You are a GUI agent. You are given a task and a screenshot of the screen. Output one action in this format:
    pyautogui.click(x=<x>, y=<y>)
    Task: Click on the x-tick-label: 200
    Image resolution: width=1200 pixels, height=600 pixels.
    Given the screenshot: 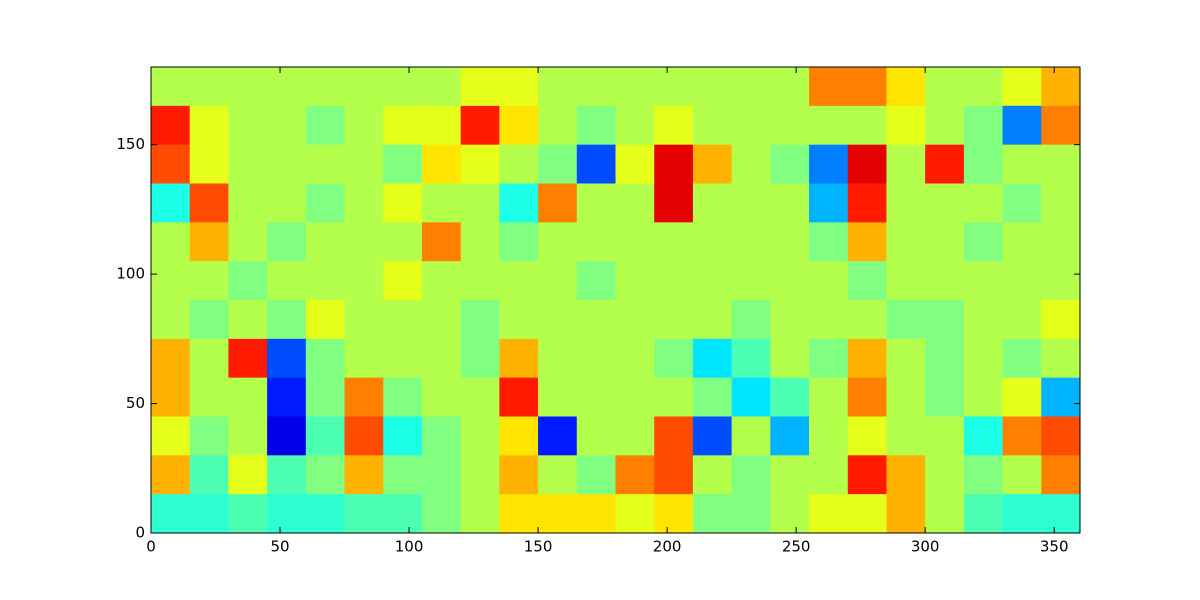 What is the action you would take?
    pyautogui.click(x=667, y=547)
    